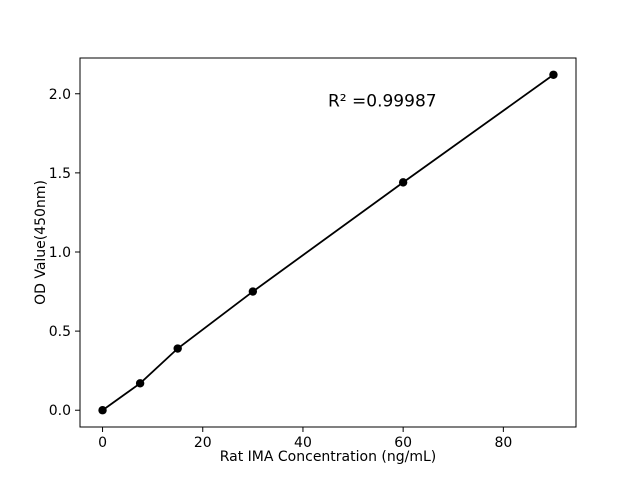 Image resolution: width=640 pixels, height=484 pixels. I want to click on y-tick-label: 0.0, so click(60, 411).